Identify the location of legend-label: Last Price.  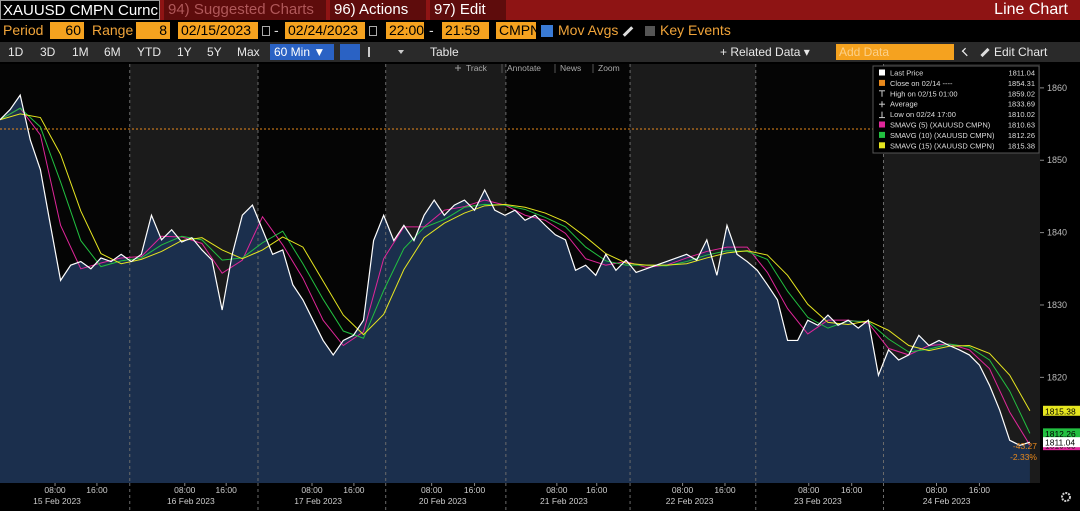
(906, 73).